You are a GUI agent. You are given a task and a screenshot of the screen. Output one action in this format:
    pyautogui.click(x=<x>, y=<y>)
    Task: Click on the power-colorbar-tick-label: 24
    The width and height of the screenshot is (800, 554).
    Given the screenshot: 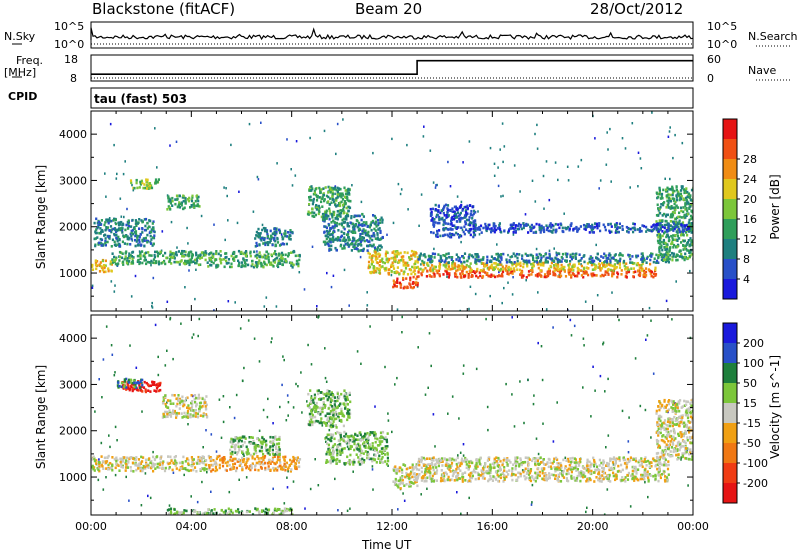 What is the action you would take?
    pyautogui.click(x=750, y=179)
    